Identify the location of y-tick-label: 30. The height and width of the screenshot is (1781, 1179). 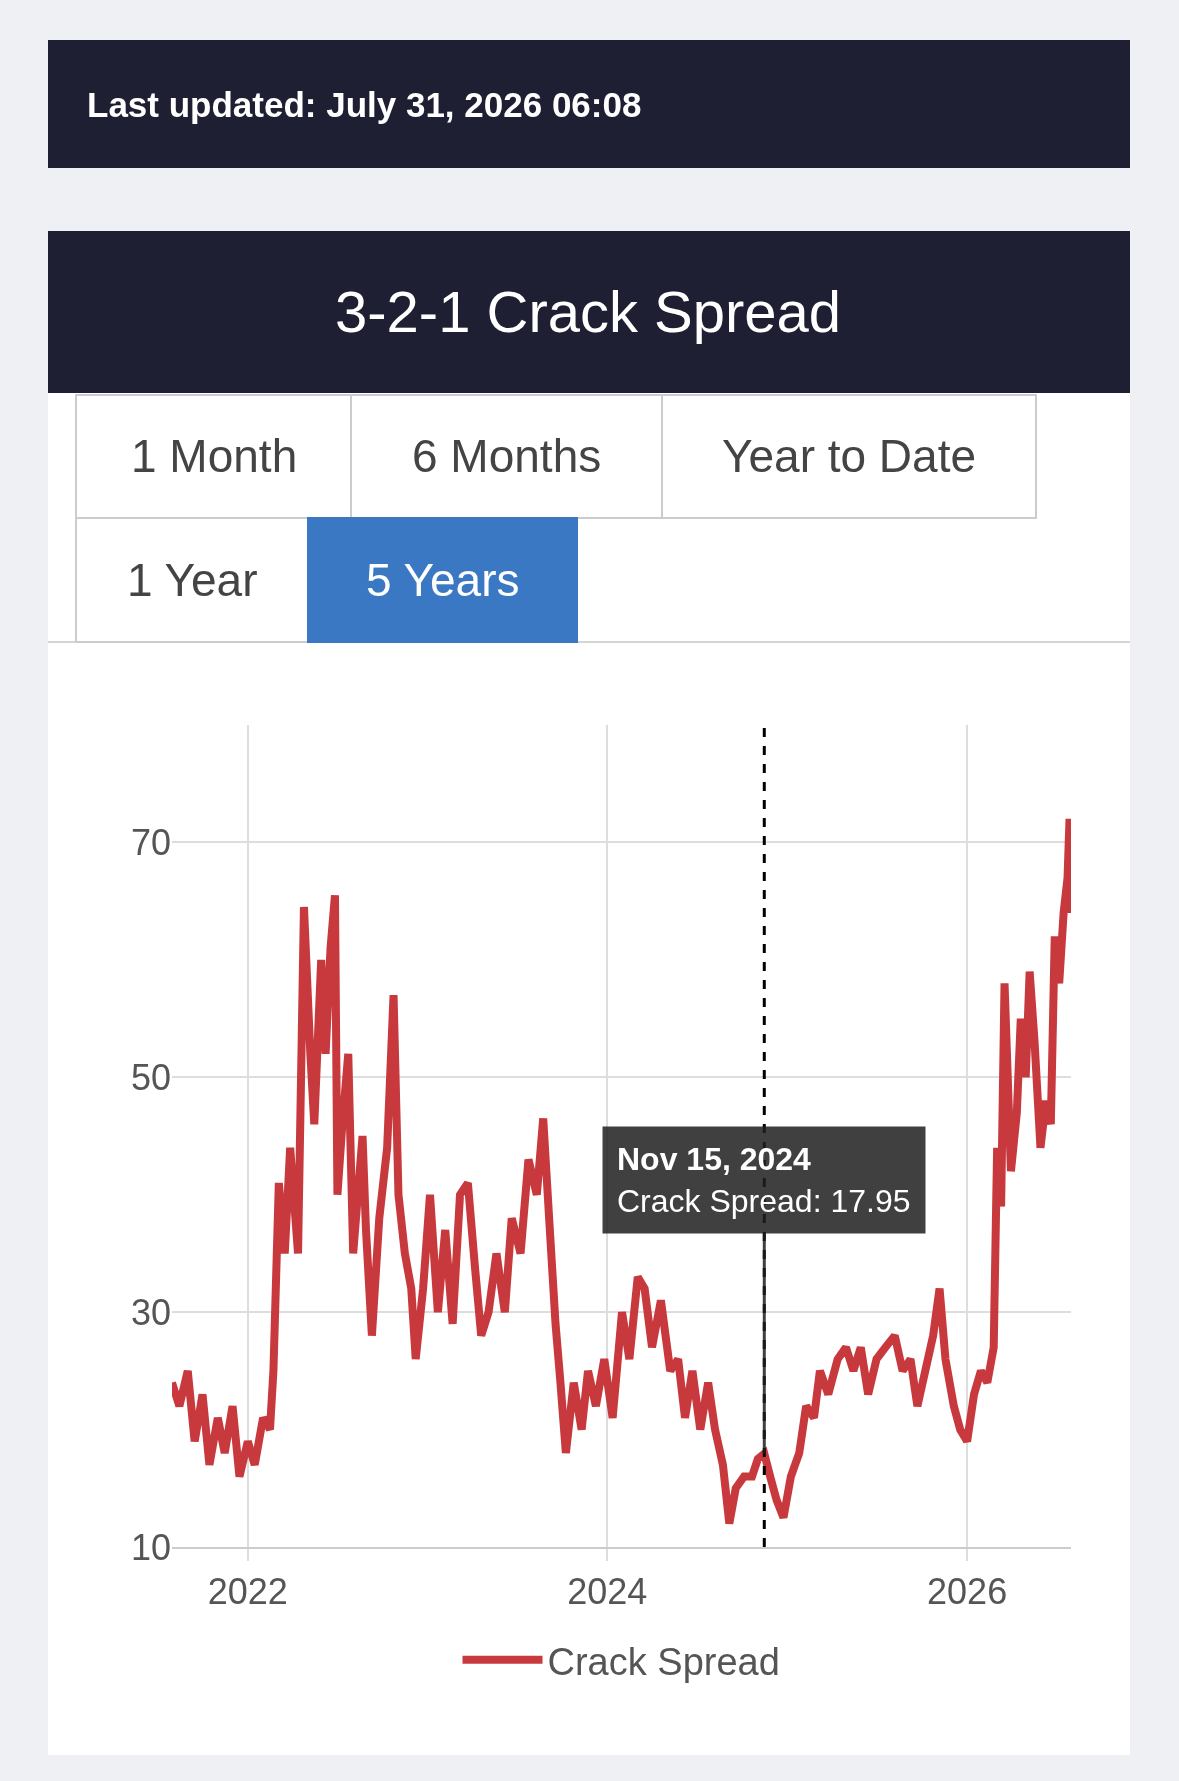
(150, 1312).